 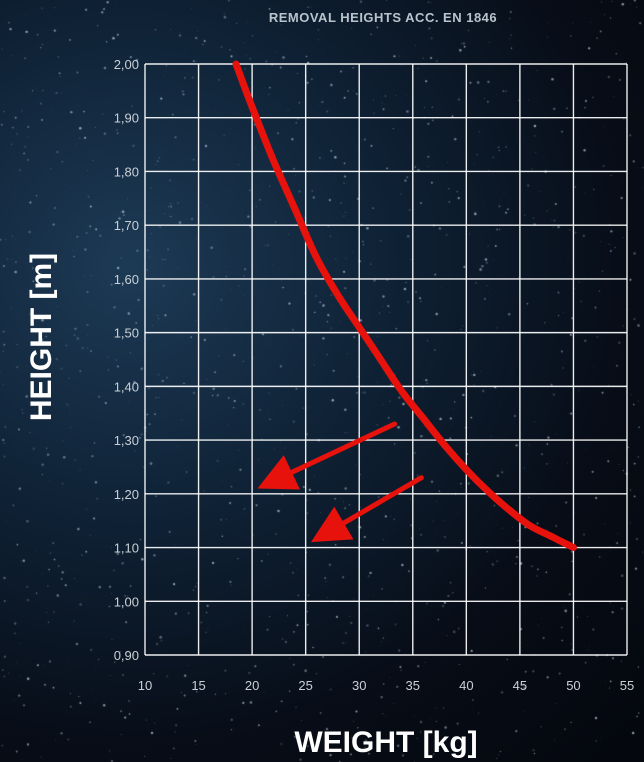 What do you see at coordinates (126, 64) in the screenshot?
I see `y-tick-label: 2,00` at bounding box center [126, 64].